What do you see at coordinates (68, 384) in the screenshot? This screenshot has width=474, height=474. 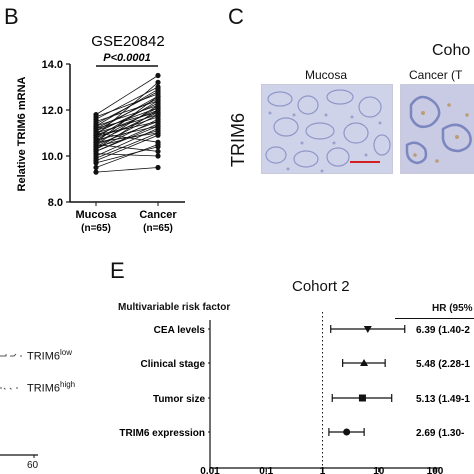 I see `km-label-high-sup: high` at bounding box center [68, 384].